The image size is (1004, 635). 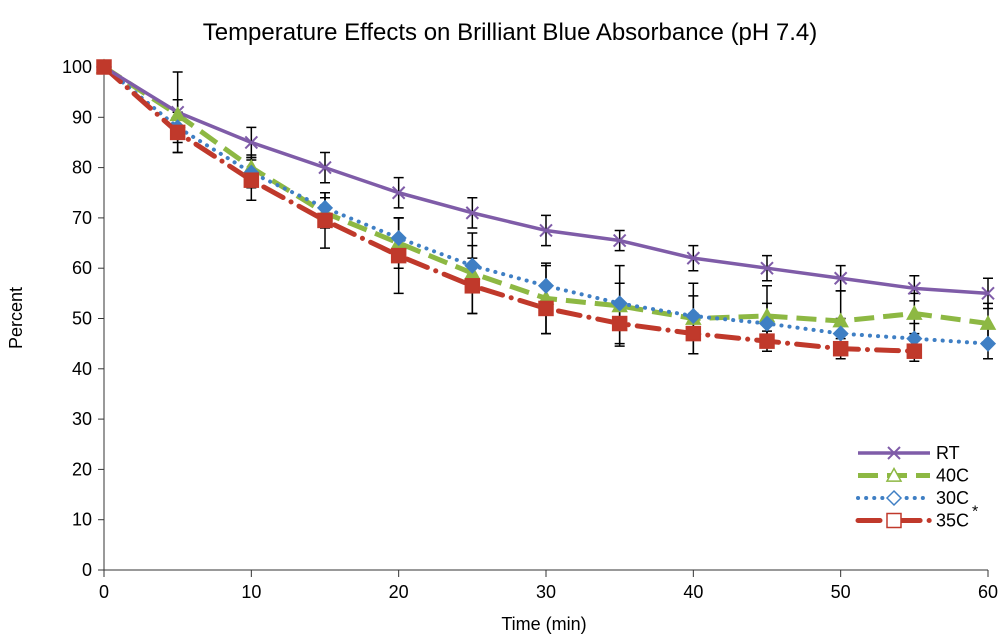 I want to click on y-tick-label: 90, so click(x=82, y=117).